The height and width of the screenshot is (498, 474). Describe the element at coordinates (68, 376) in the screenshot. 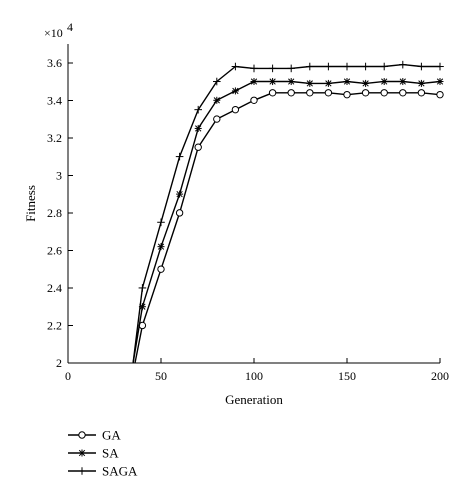

I see `x-tick-label: 0` at that location.